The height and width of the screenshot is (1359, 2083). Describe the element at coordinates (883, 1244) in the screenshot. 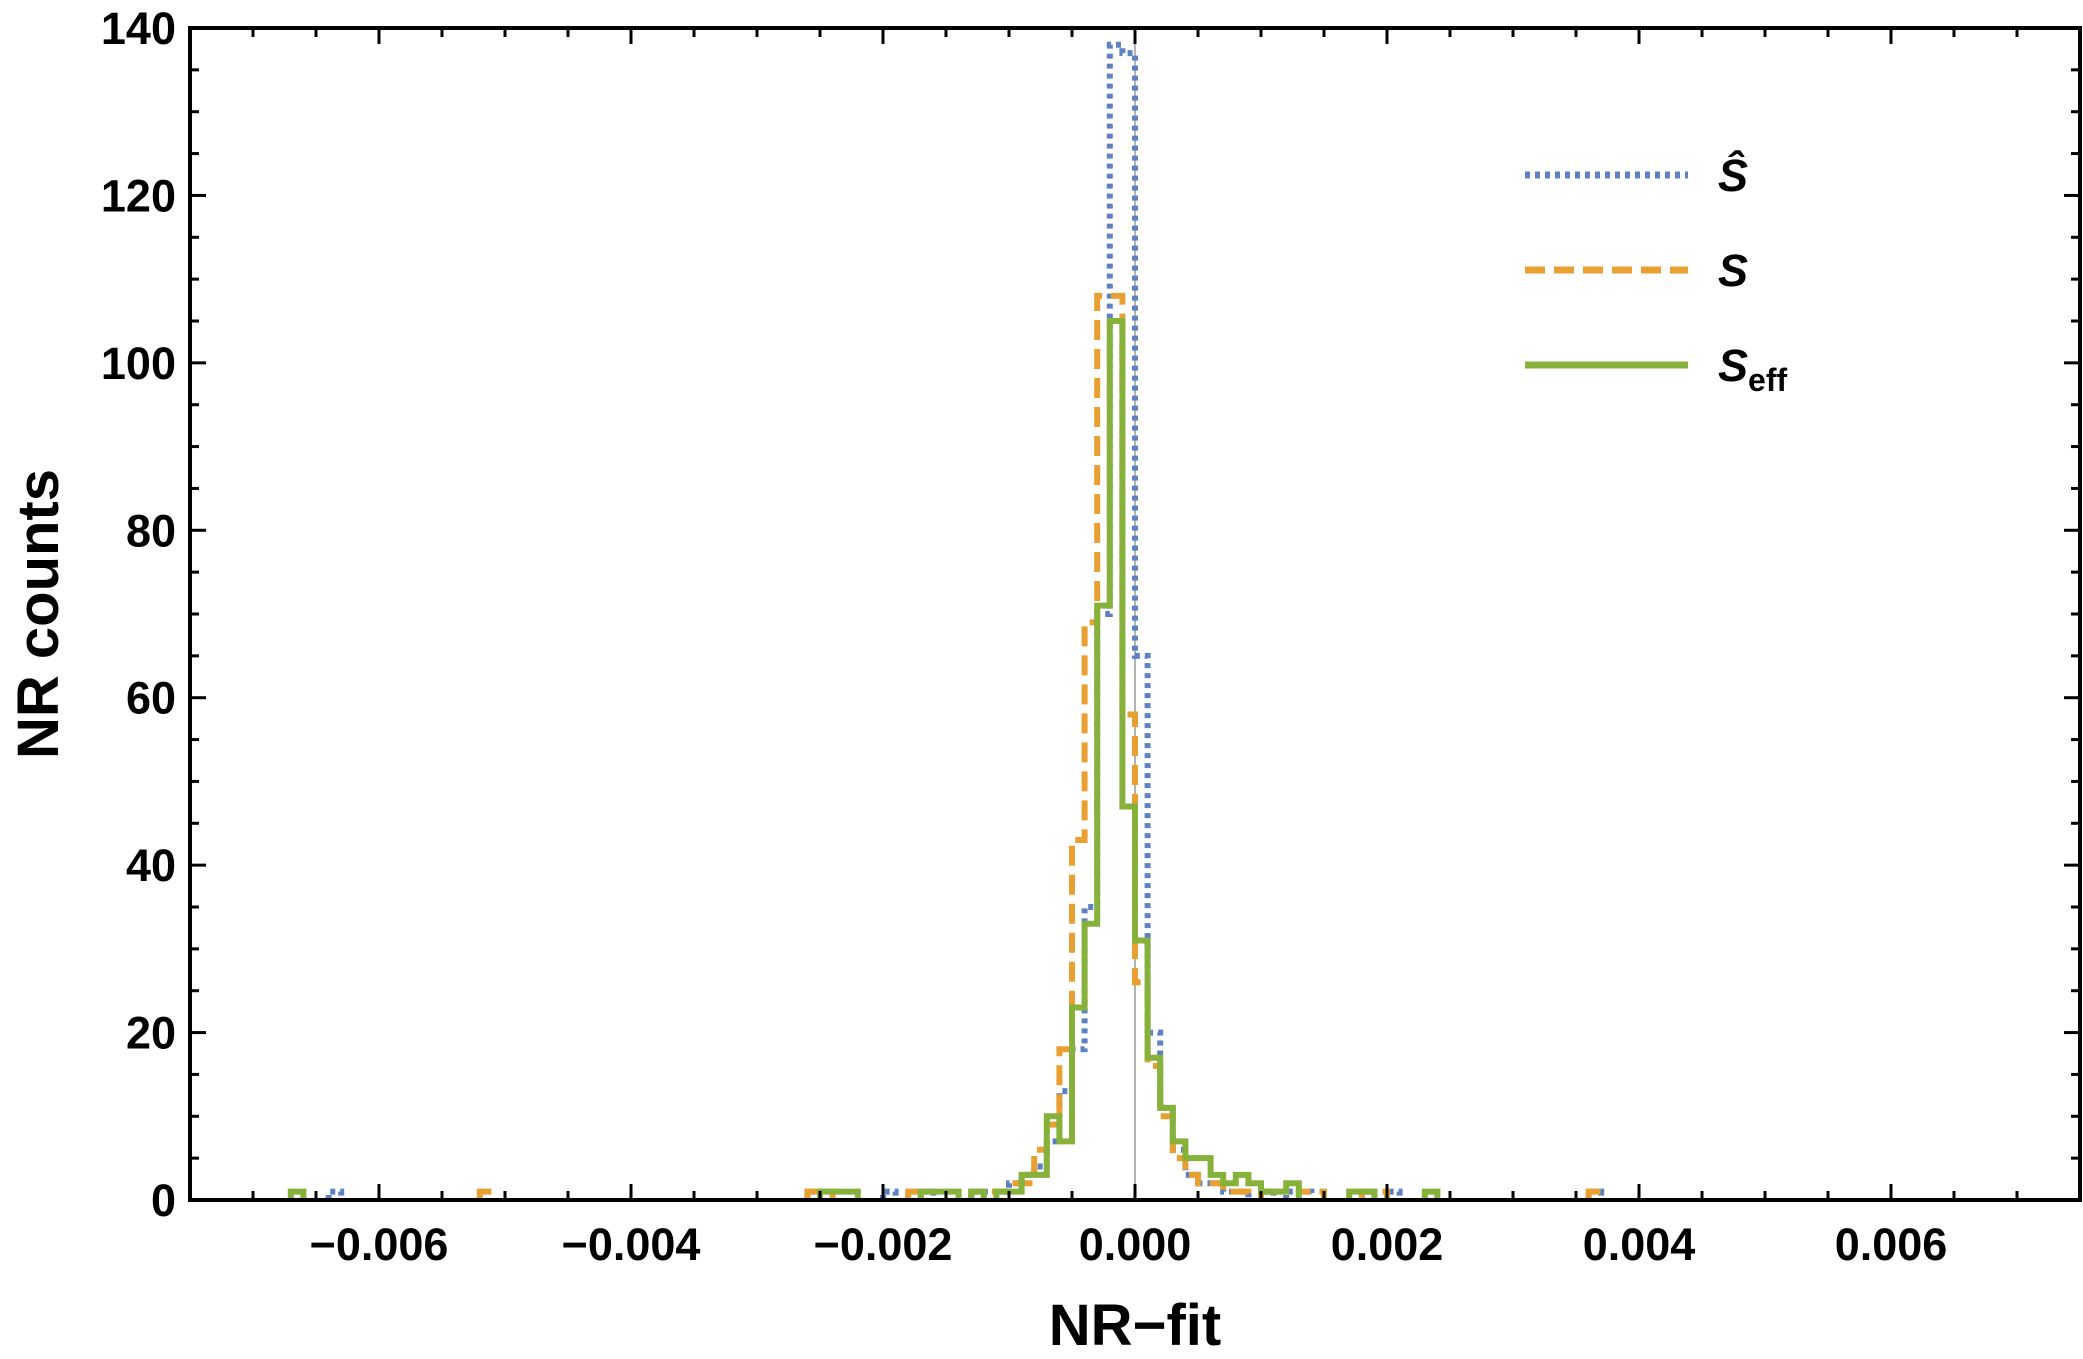

I see `x-tick-label: −0.002` at that location.